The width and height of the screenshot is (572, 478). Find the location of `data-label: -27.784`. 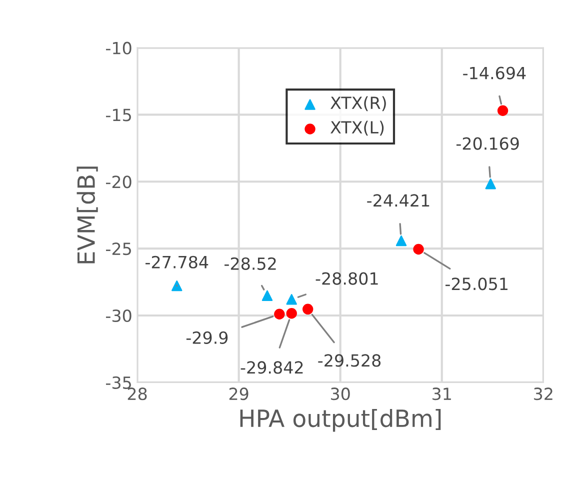

data-label: -27.784 is located at coordinates (177, 262).